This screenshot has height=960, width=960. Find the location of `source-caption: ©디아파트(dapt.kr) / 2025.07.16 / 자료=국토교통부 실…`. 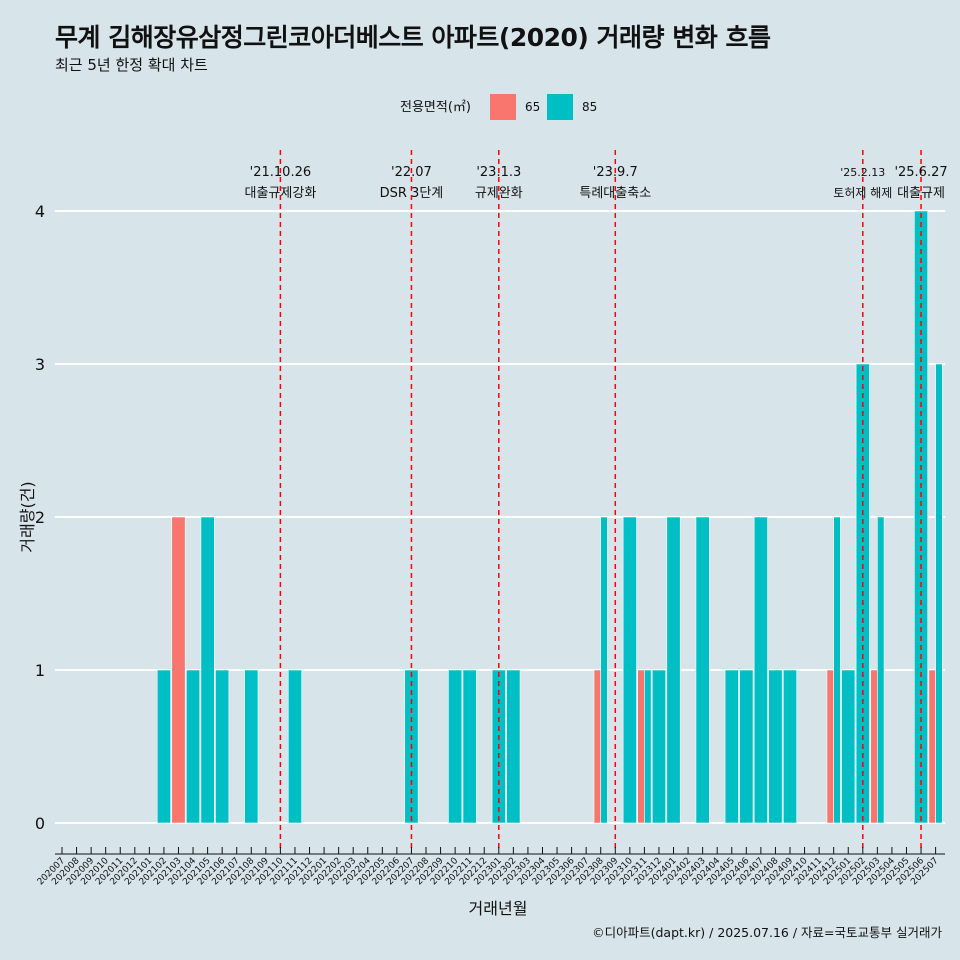

source-caption: ©디아파트(dapt.kr) / 2025.07.16 / 자료=국토교통부 실… is located at coordinates (767, 932).